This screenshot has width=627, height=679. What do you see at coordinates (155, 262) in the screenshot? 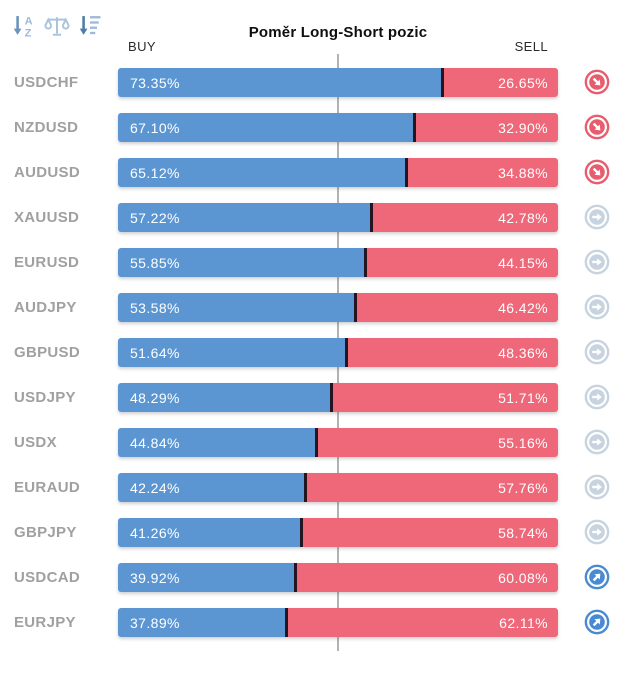
I see `buy-value: 55.85%` at bounding box center [155, 262].